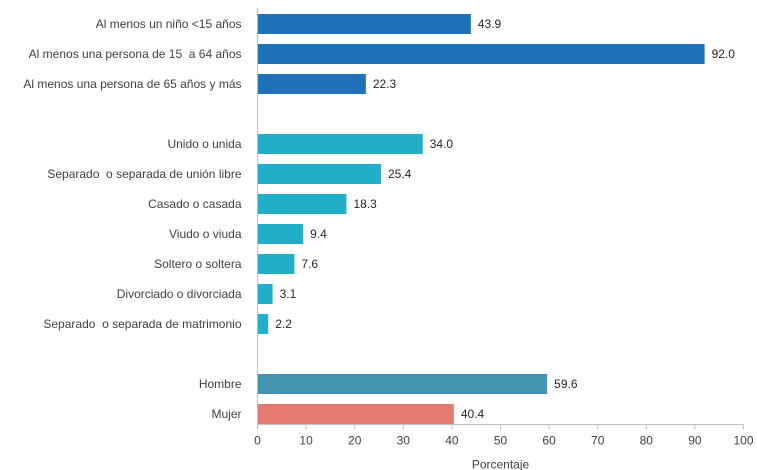 The image size is (757, 470). Describe the element at coordinates (220, 384) in the screenshot. I see `category-label: Hombre` at that location.